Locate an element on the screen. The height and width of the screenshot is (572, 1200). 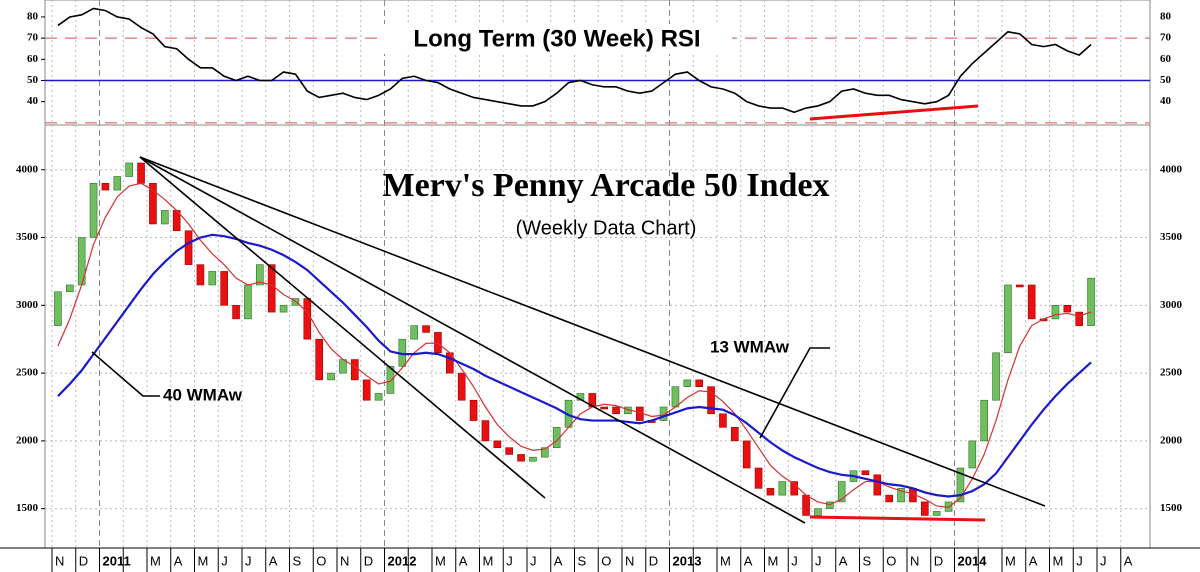
title-backdrop is located at coordinates (557, 39).